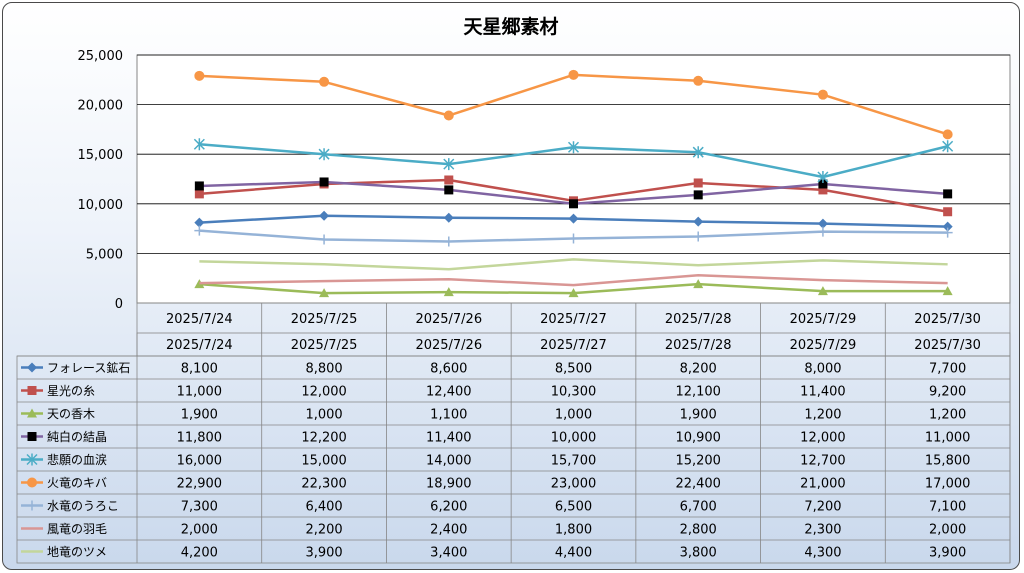 Image resolution: width=1024 pixels, height=573 pixels. I want to click on table-cell-value: 1,900, so click(698, 415).